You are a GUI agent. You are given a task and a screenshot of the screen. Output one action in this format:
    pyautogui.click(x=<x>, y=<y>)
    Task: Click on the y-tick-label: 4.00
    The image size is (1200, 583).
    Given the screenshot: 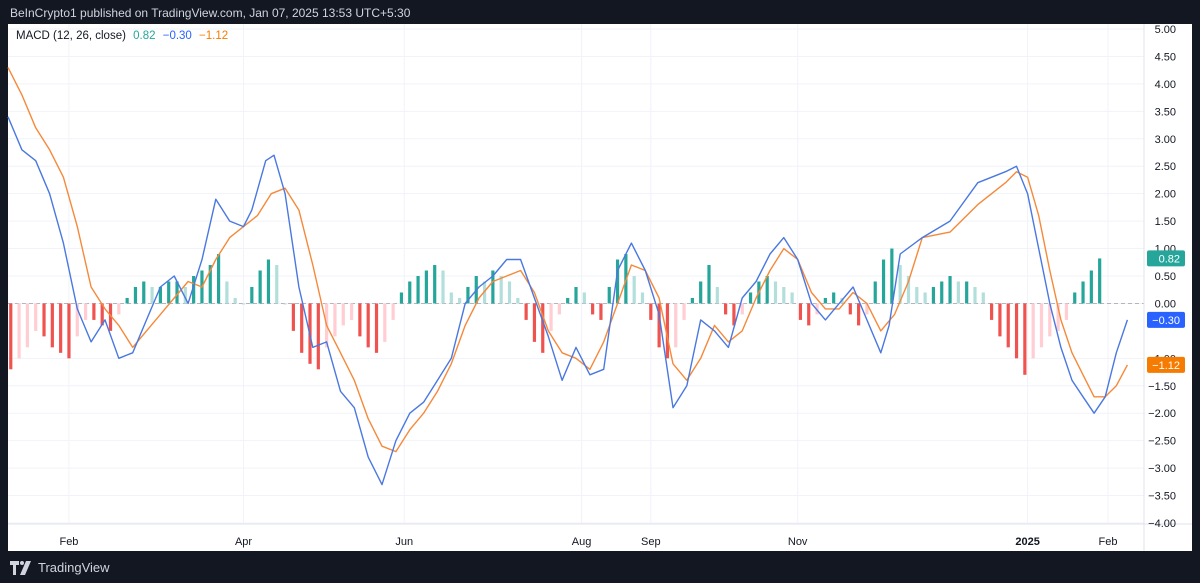 What is the action you would take?
    pyautogui.click(x=1165, y=85)
    